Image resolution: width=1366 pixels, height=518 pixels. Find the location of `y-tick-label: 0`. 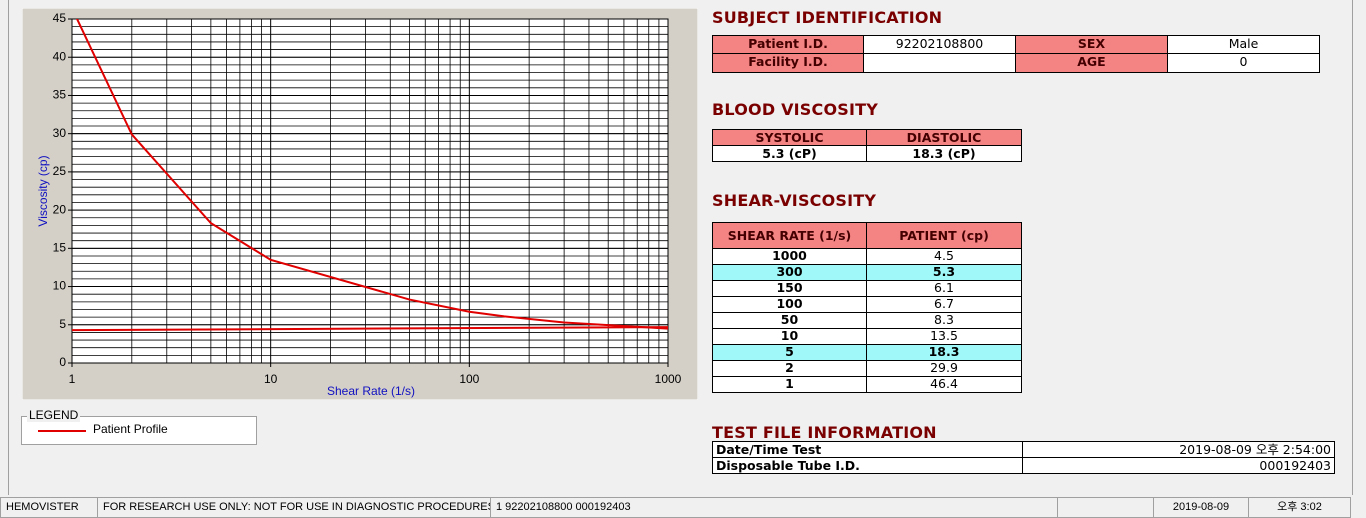

y-tick-label: 0 is located at coordinates (62, 362).